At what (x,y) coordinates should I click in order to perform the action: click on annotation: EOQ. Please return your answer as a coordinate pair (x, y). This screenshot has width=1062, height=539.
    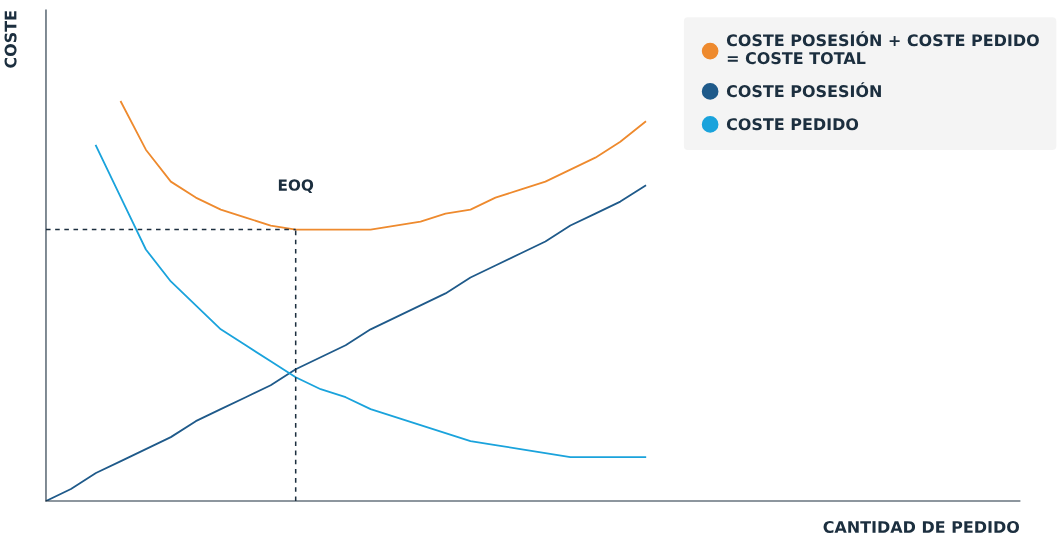
    Looking at the image, I should click on (296, 186).